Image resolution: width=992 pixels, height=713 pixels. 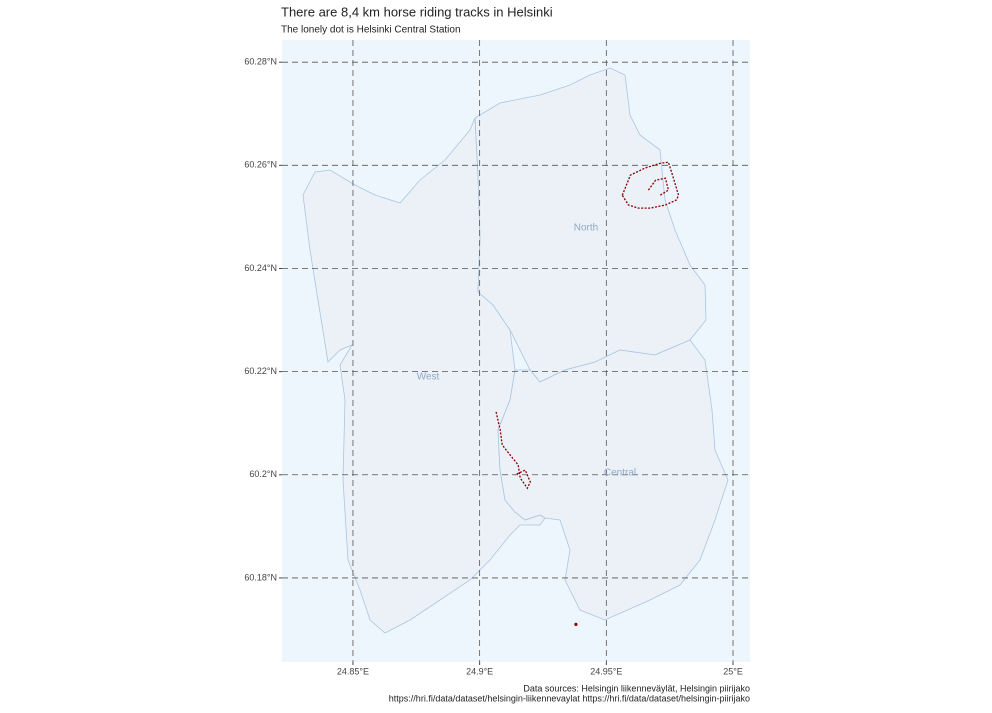 I want to click on station-point, so click(x=576, y=624).